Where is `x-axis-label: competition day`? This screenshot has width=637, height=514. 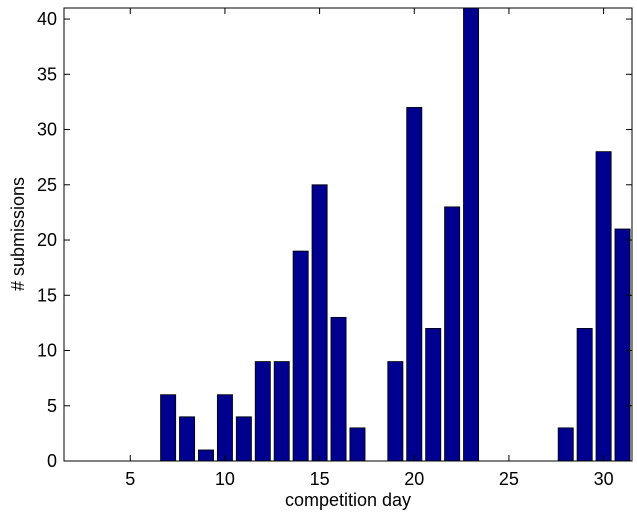 x-axis-label: competition day is located at coordinates (348, 500).